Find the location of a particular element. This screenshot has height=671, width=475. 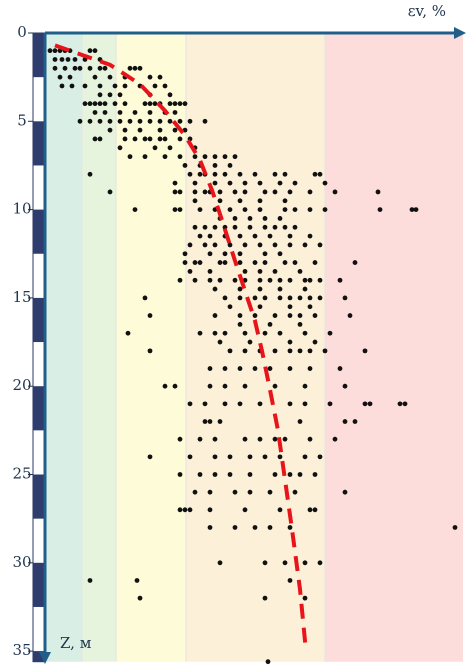

y-tick-label: 20 is located at coordinates (21, 385).